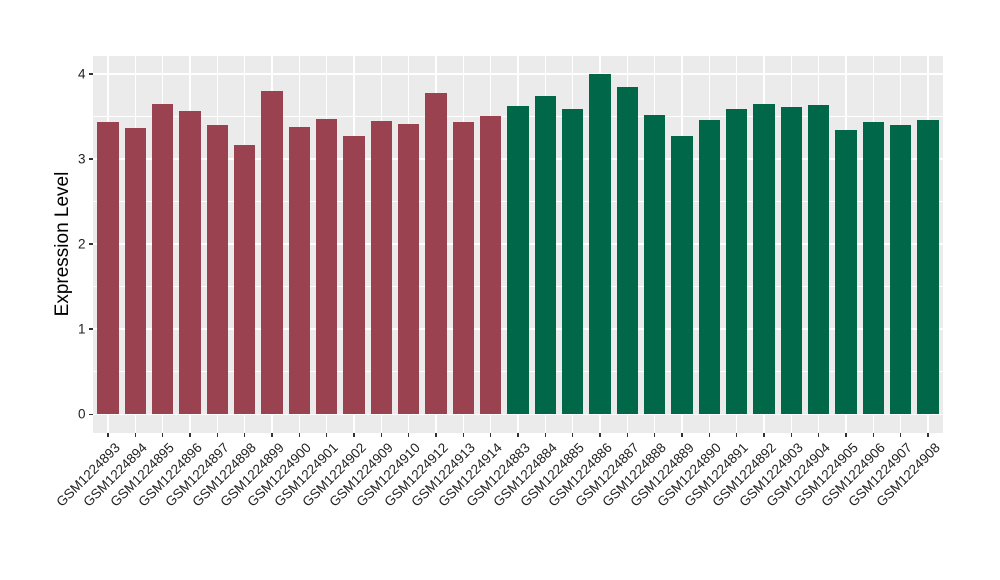 This screenshot has width=1000, height=580. Describe the element at coordinates (81, 329) in the screenshot. I see `y-tick-label: 1` at that location.